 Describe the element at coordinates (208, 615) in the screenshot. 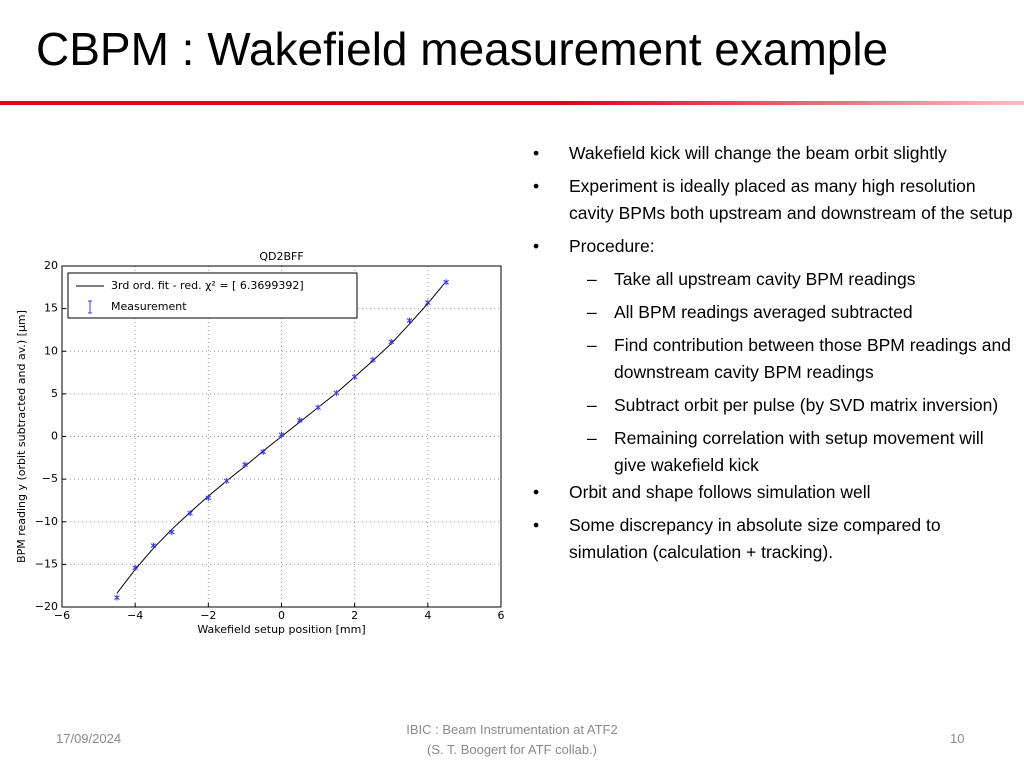

I see `x-tick-label: −2` at that location.